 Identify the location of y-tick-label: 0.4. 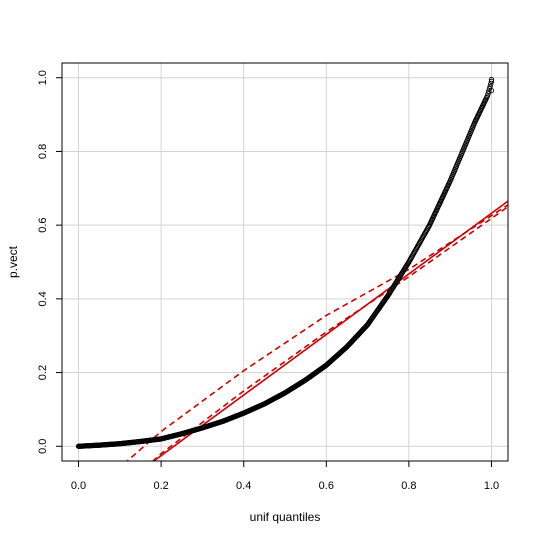
(43, 298).